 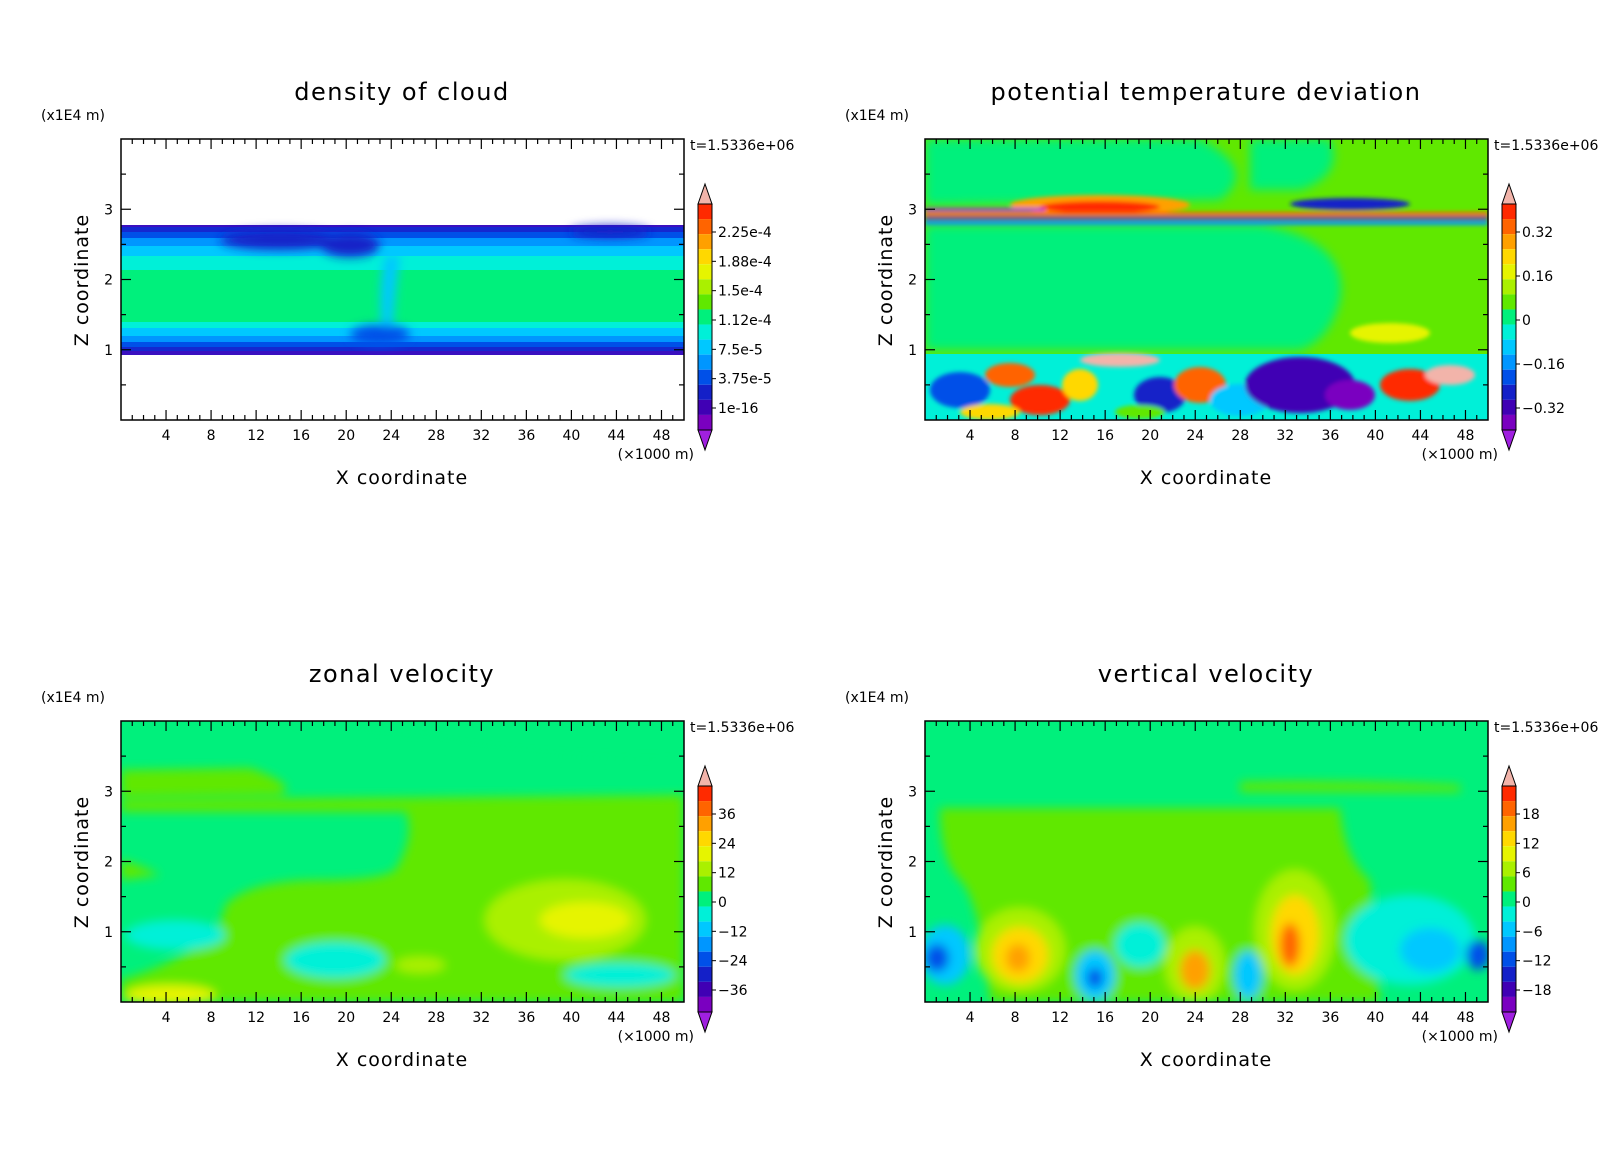 I want to click on x-ticks: 4 8 12 16 20 24 28 32 36 40 44 48, so click(x=402, y=291).